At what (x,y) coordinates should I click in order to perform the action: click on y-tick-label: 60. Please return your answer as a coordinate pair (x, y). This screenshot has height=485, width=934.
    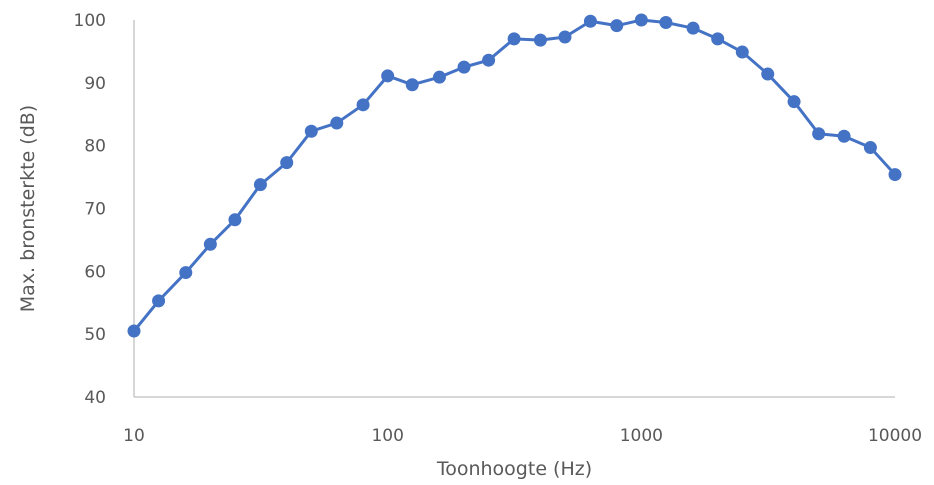
    Looking at the image, I should click on (95, 272).